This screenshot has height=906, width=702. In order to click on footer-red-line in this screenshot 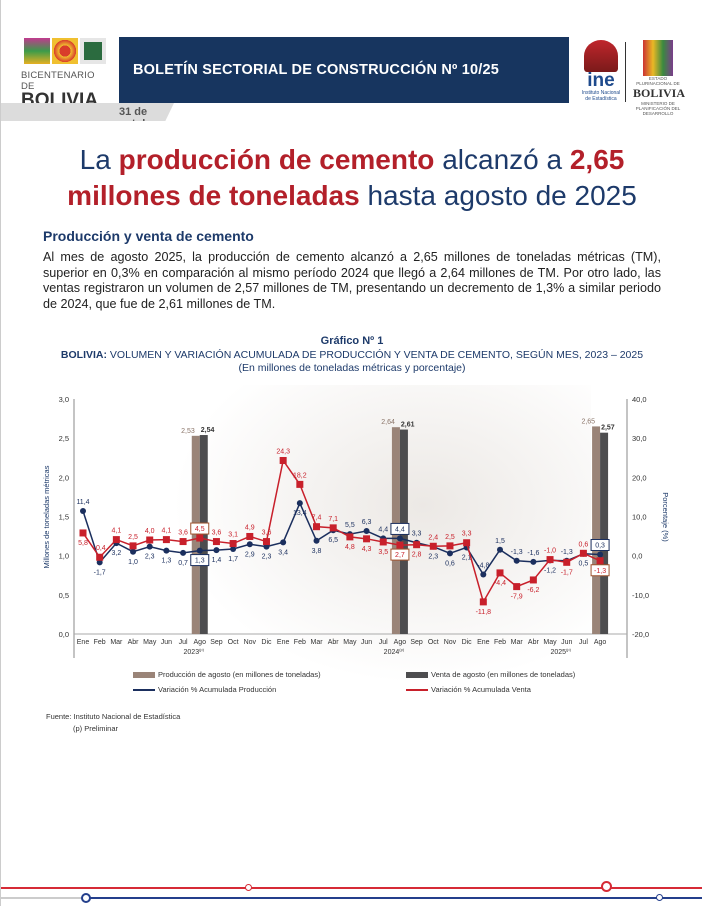, I will do `click(351, 888)`.